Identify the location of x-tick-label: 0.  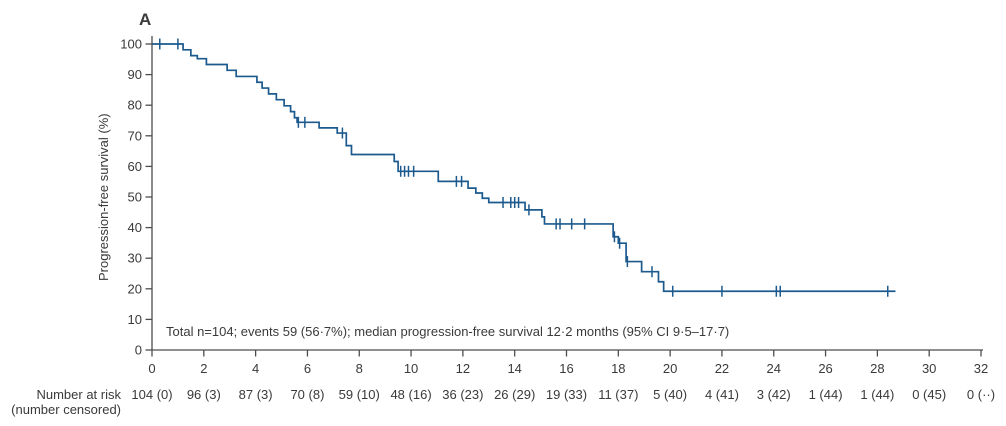
(151, 368).